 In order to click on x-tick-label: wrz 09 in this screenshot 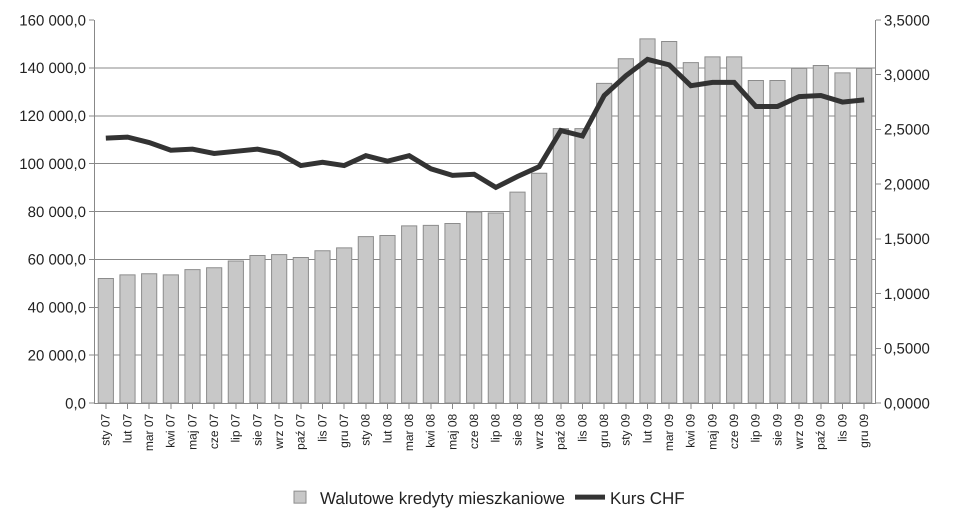, I will do `click(799, 431)`.